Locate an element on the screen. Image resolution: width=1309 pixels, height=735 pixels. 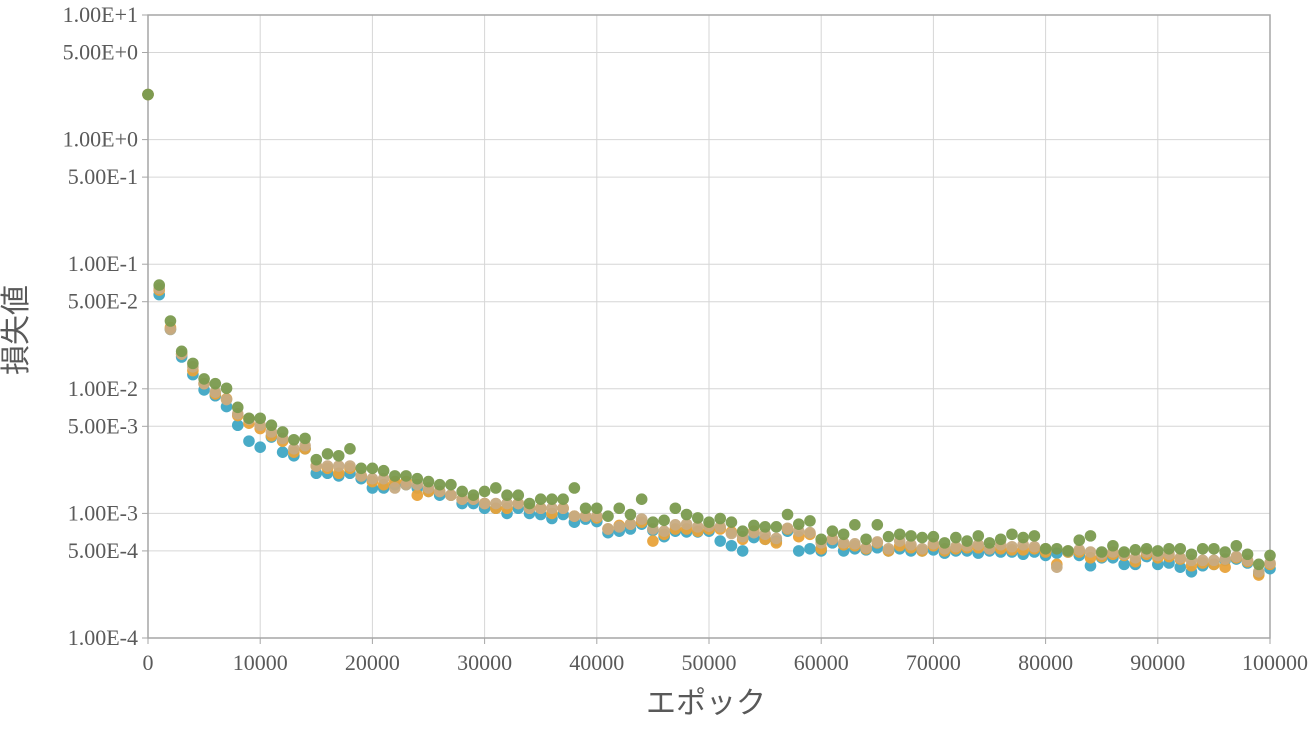
x-tick-label: 90000 is located at coordinates (1157, 662).